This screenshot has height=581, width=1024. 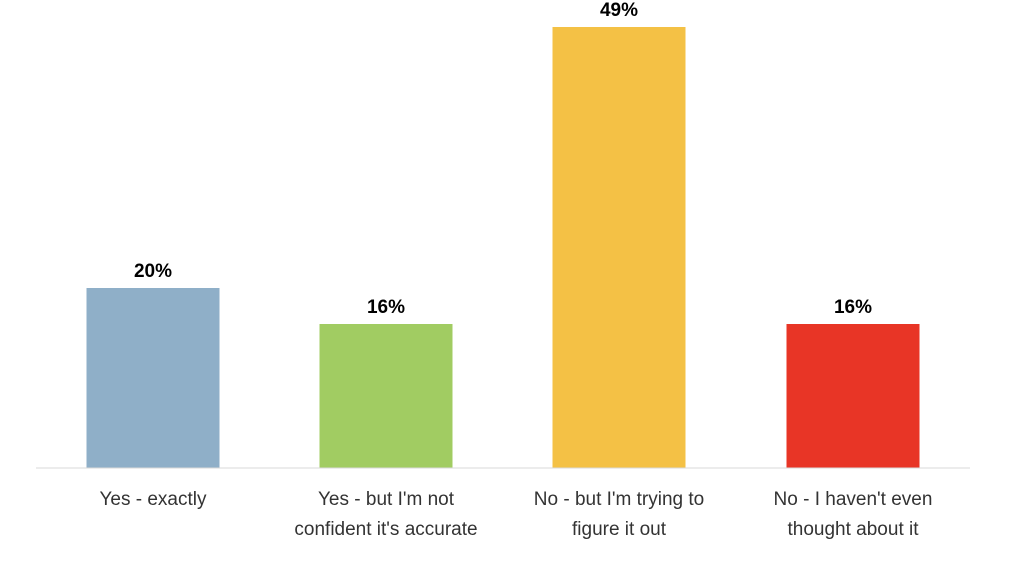 What do you see at coordinates (385, 529) in the screenshot?
I see `category-label-1-line-1: confident it's accurate` at bounding box center [385, 529].